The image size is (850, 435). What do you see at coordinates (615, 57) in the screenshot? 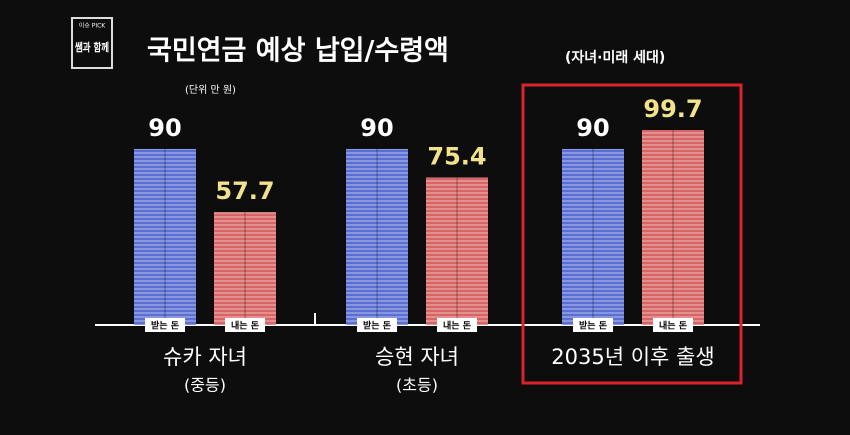
I see `chart-subtitle: (자녀·미래 세대)` at bounding box center [615, 57].